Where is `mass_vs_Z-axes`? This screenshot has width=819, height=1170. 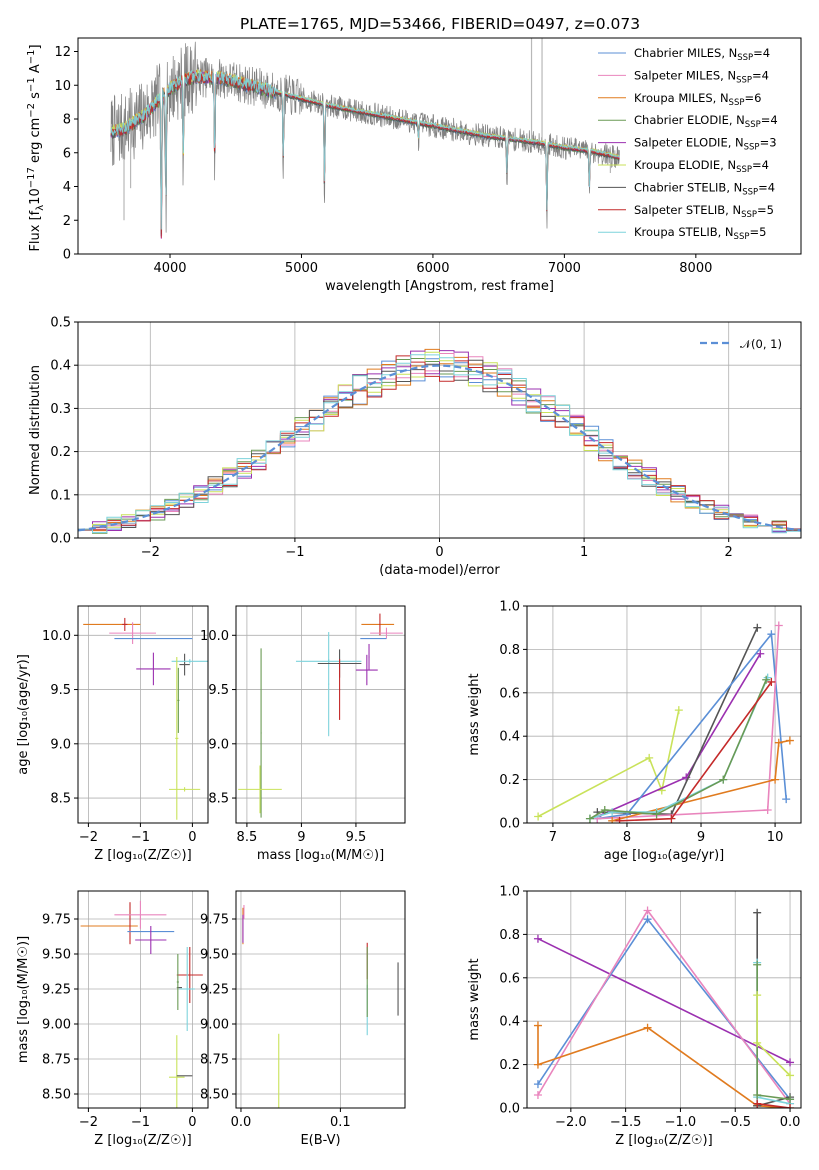
mass_vs_Z-axes is located at coordinates (143, 999).